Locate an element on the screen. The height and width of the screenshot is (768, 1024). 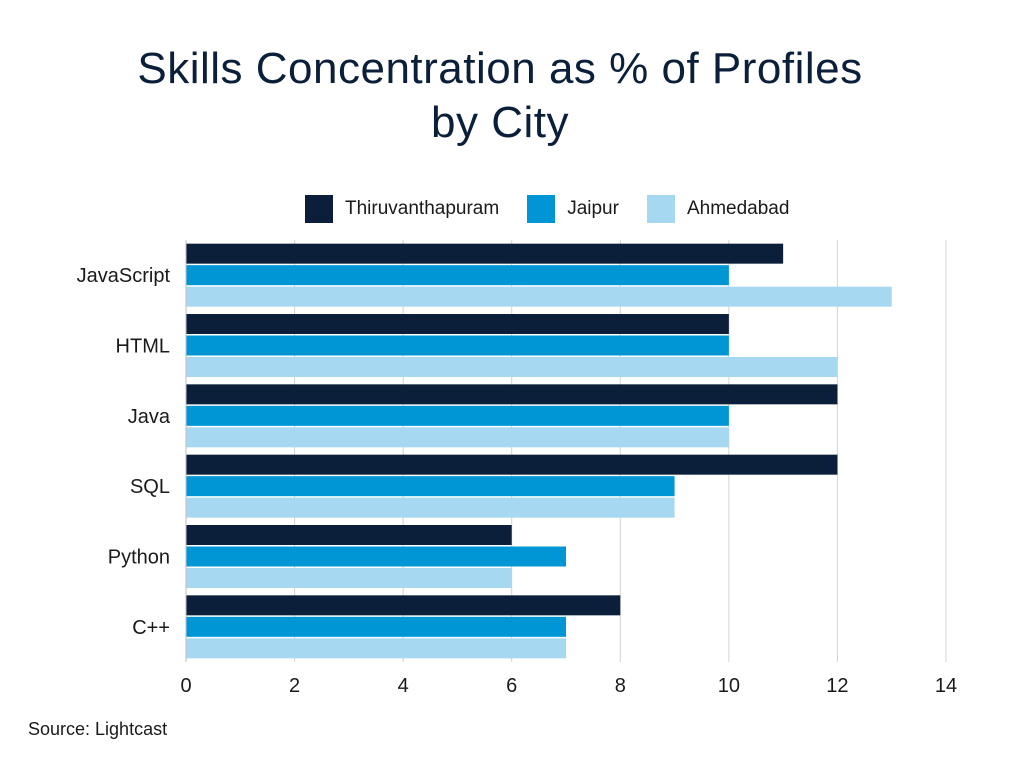
y-tick-label: SQL is located at coordinates (150, 487).